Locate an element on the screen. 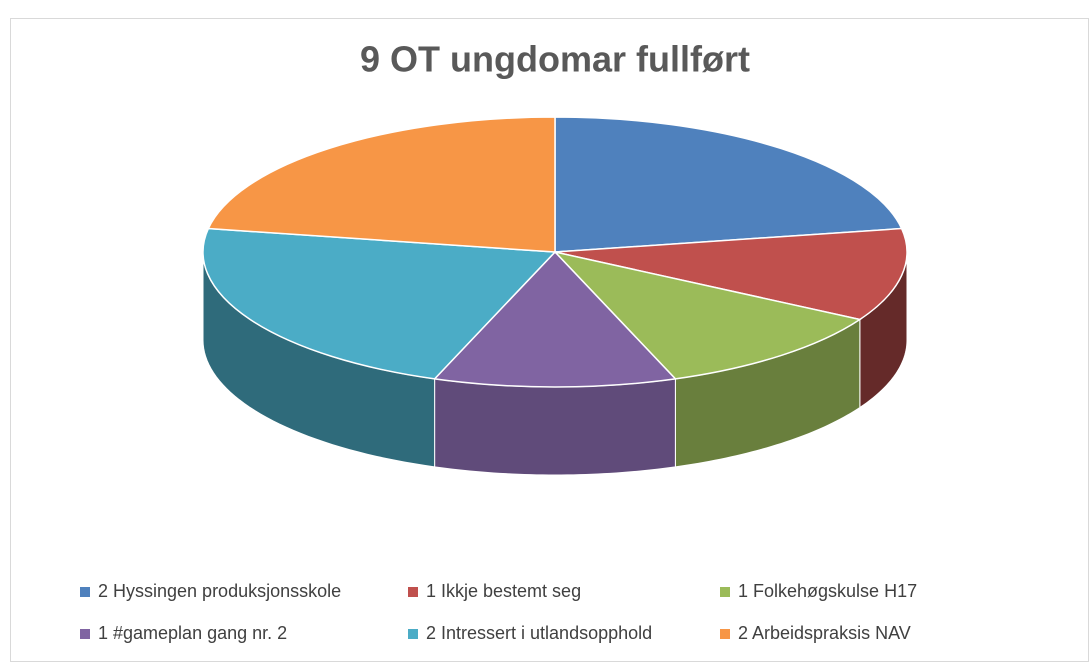 This screenshot has height=662, width=1090. chart-title: 9 OT ungdomar fullført is located at coordinates (555, 59).